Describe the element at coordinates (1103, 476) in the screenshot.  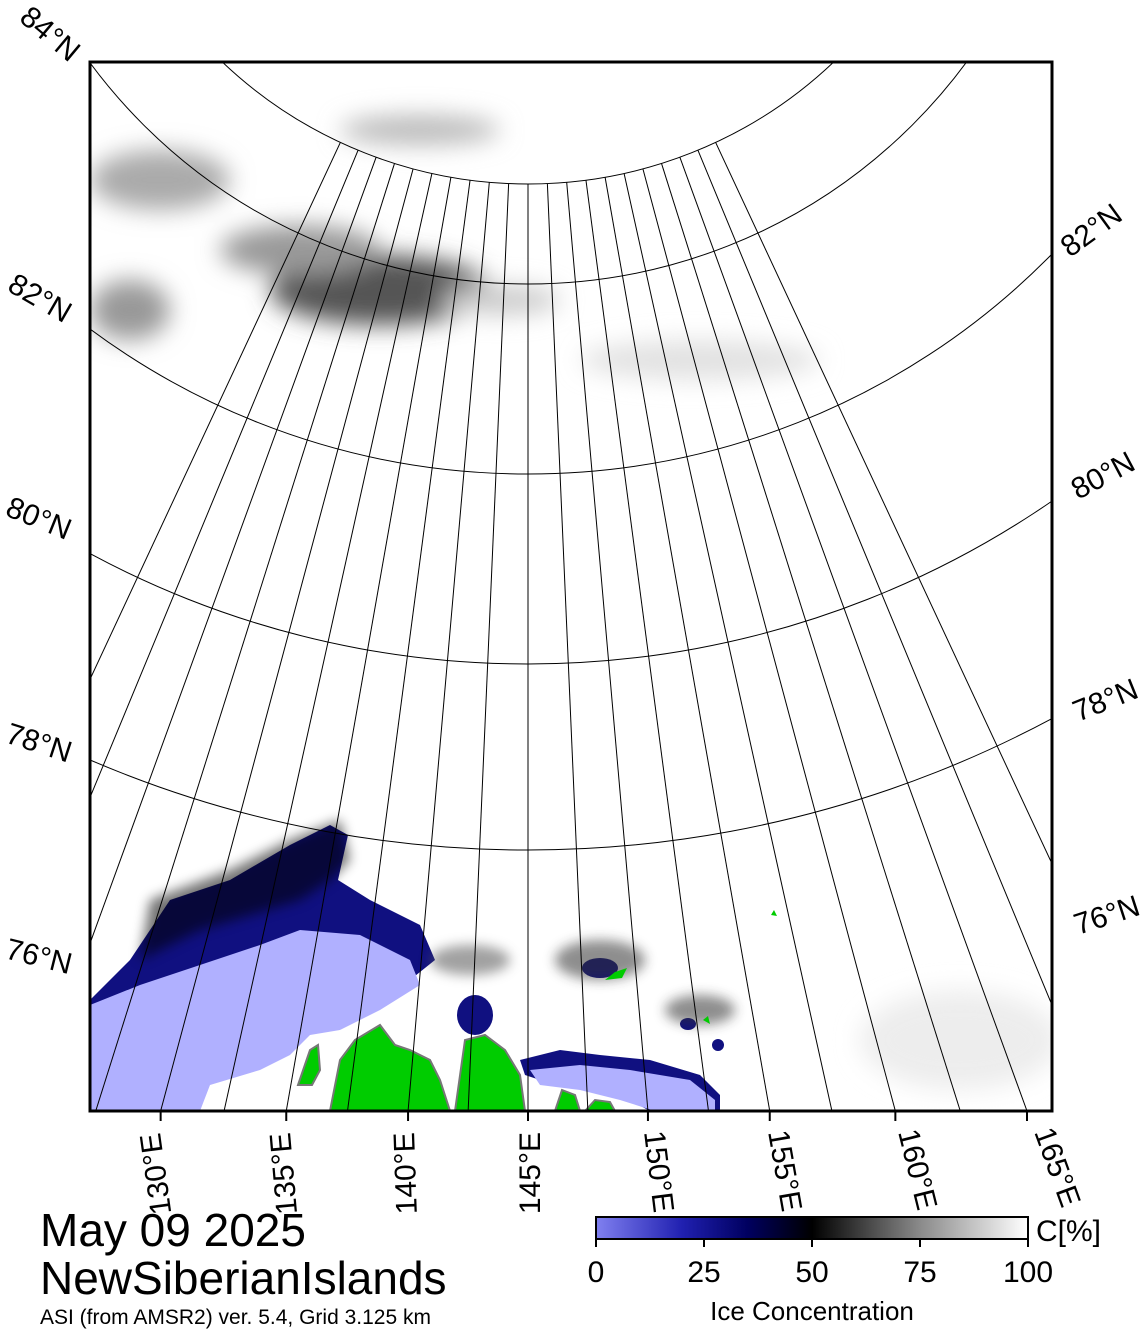
I see `lat-label-80n-right: 80°N` at that location.